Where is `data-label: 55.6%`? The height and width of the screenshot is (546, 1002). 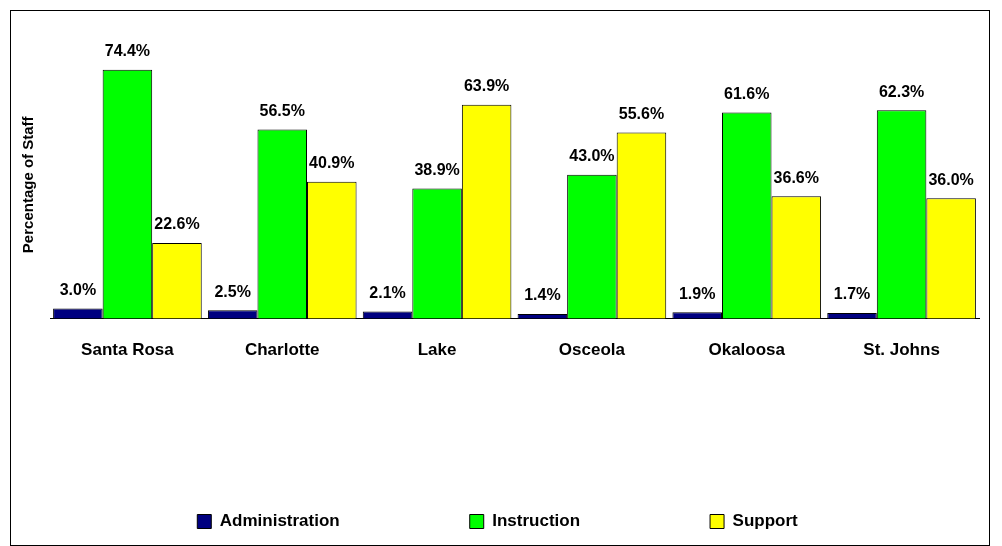 data-label: 55.6% is located at coordinates (641, 114).